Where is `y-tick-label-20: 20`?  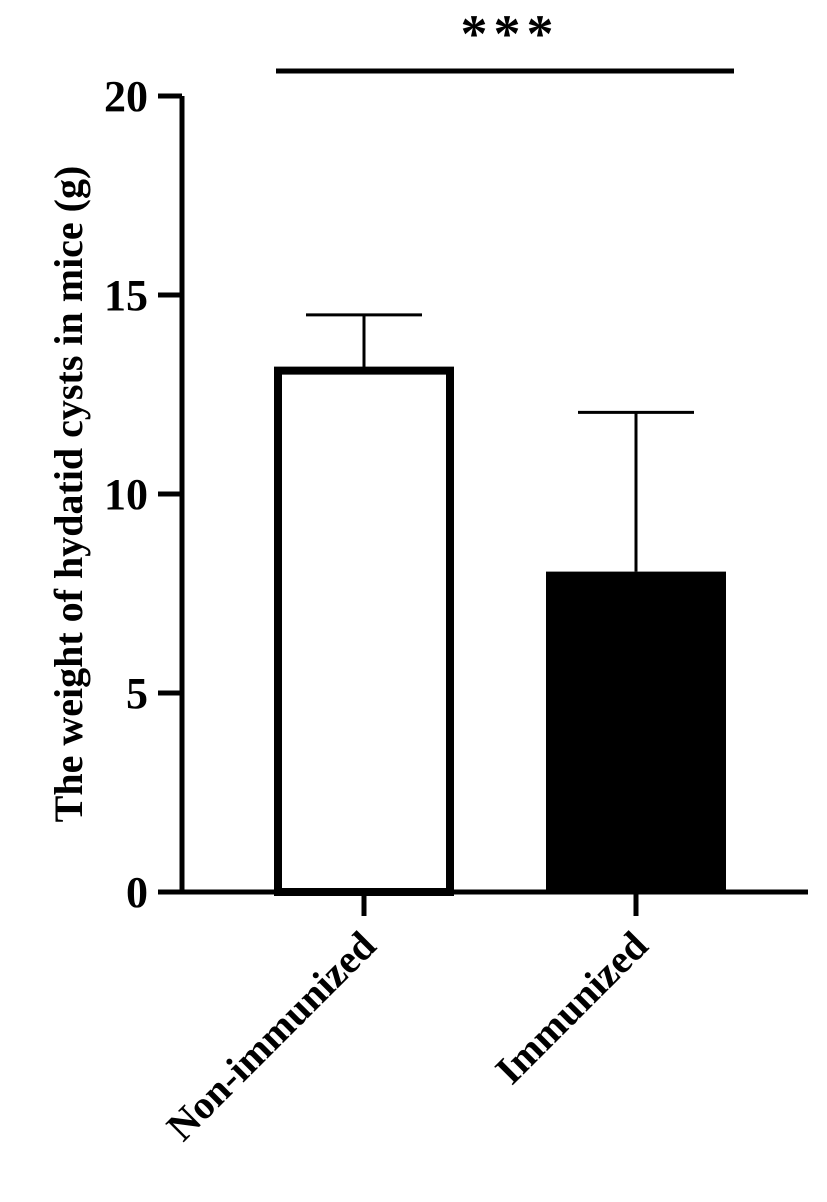
y-tick-label-20: 20 is located at coordinates (126, 96).